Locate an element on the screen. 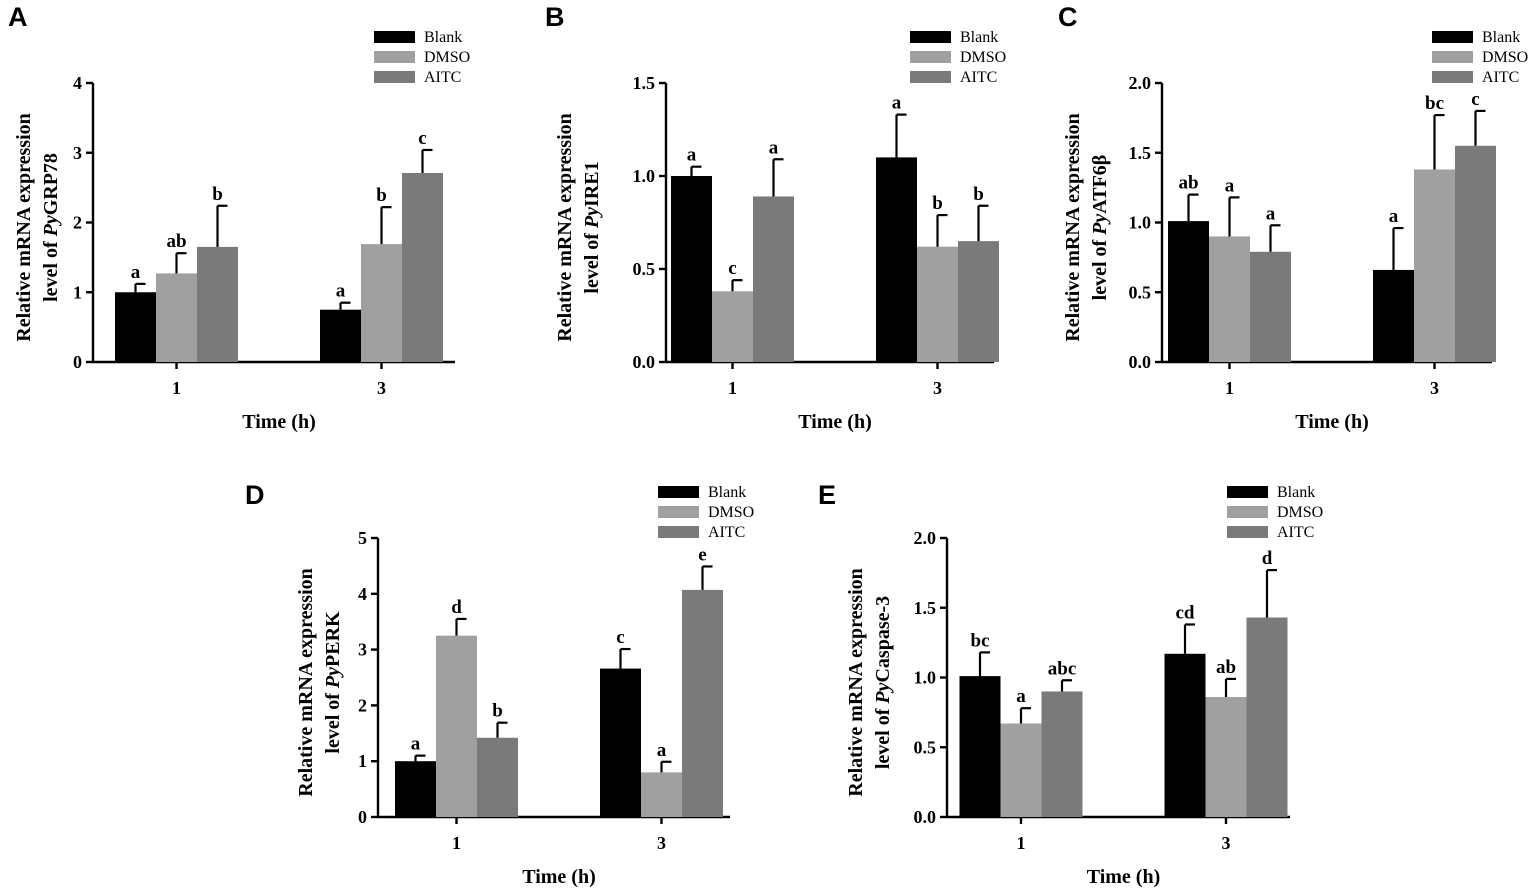  panel-e-y-axis-title-suffix: Caspase-3 is located at coordinates (883, 639).